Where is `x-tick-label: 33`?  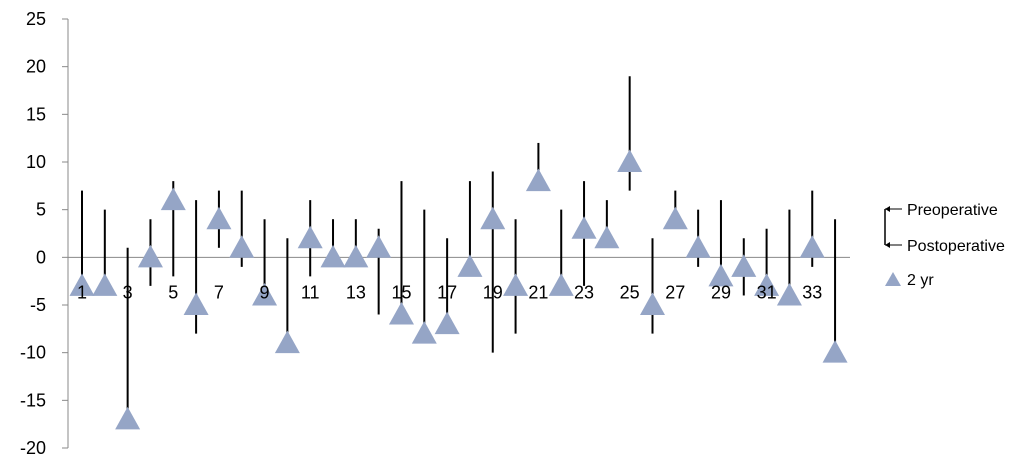
x-tick-label: 33 is located at coordinates (812, 292).